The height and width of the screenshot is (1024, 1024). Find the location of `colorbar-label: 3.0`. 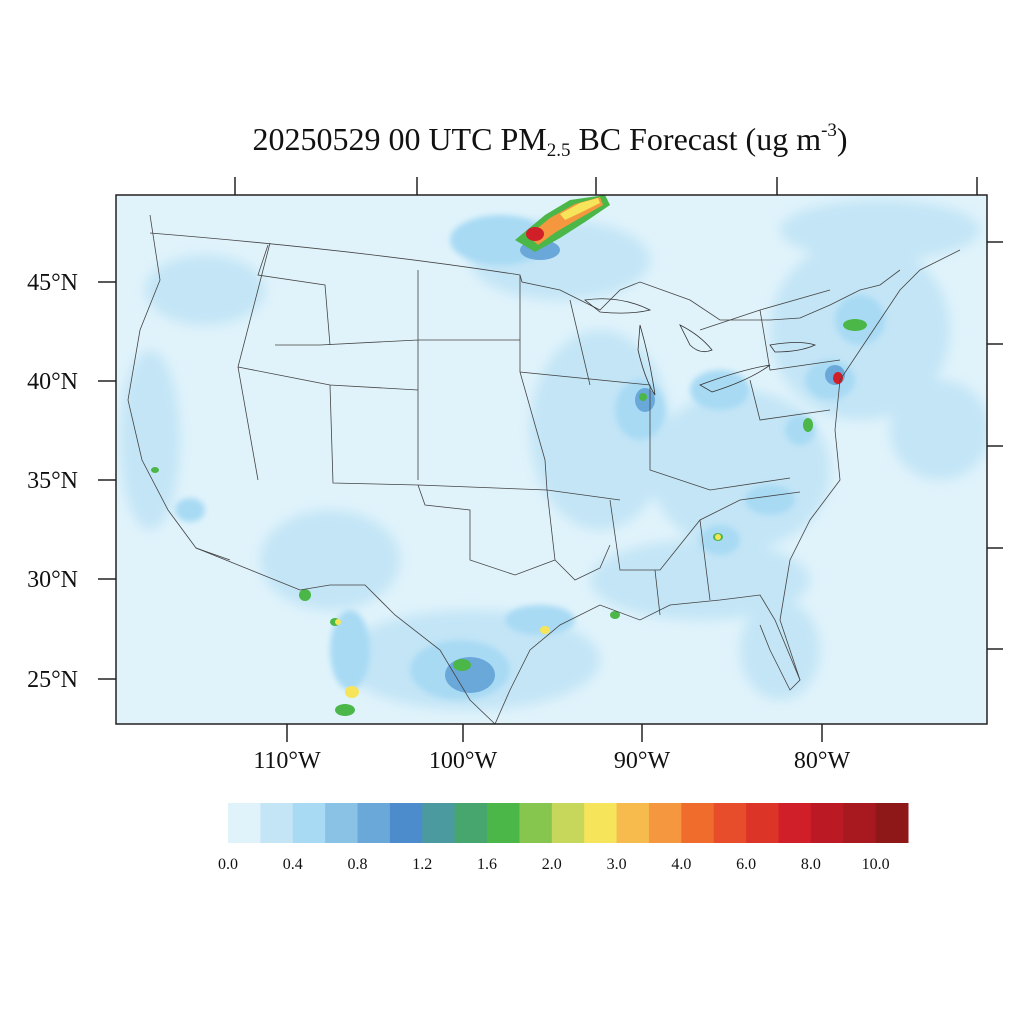

colorbar-label: 3.0 is located at coordinates (617, 864).